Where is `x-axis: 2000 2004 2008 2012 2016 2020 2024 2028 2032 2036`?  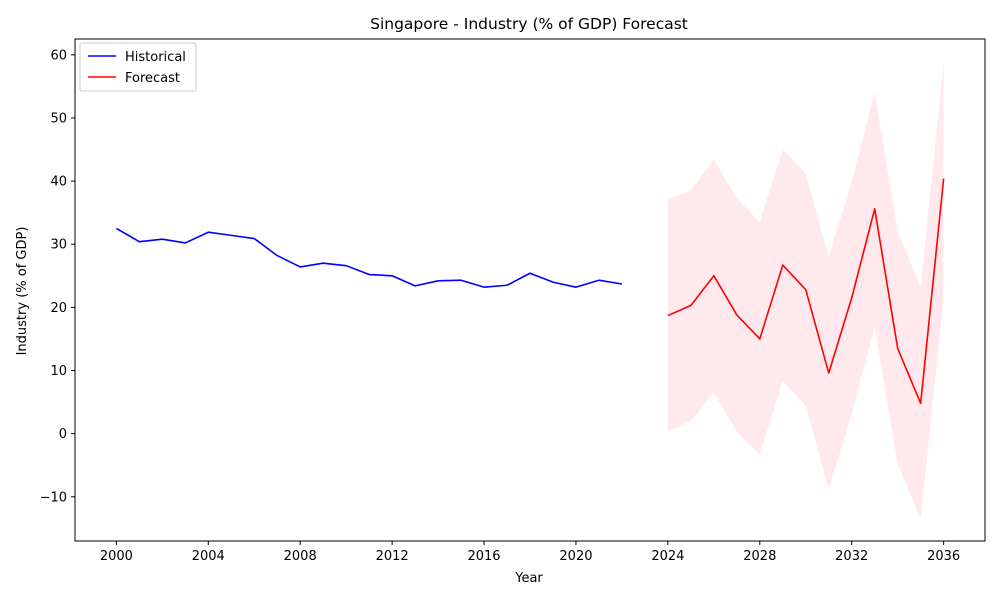 x-axis: 2000 2004 2008 2012 2016 2020 2024 2028 2032 2036 is located at coordinates (530, 552).